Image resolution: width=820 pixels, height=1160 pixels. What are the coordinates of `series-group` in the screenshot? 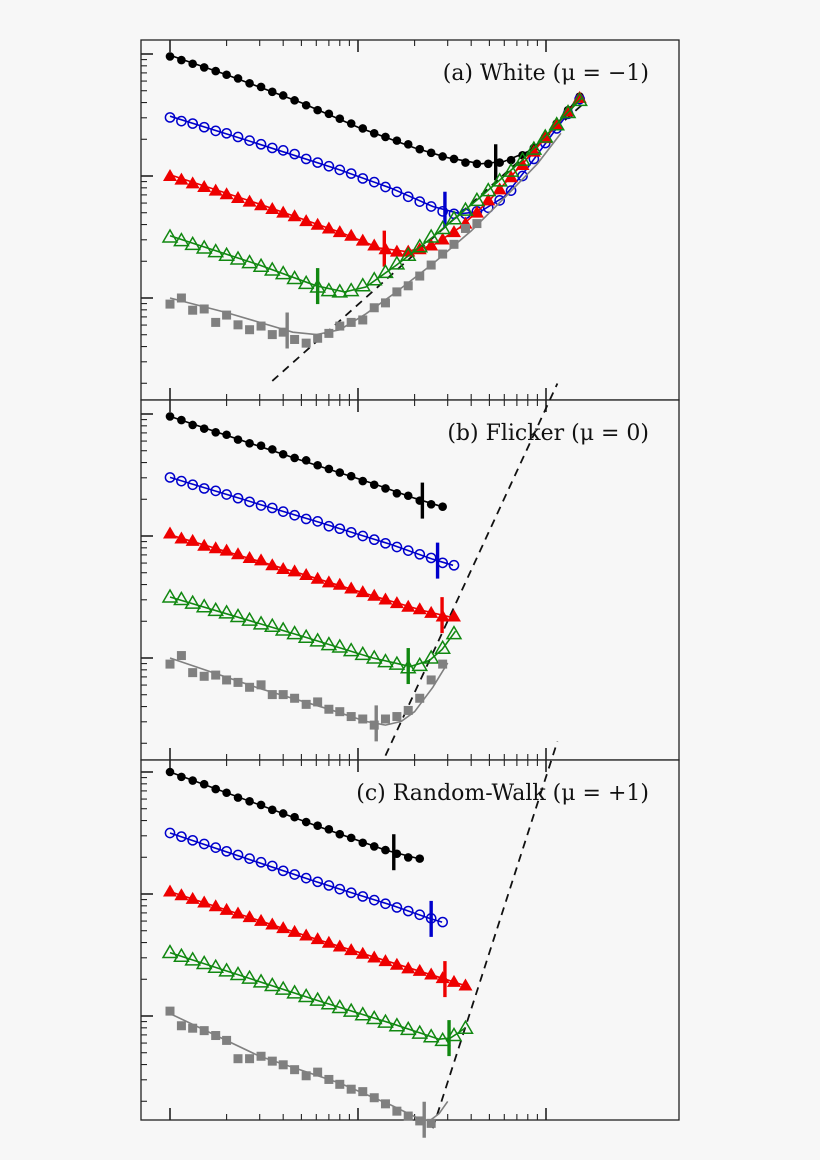 It's located at (317, 952).